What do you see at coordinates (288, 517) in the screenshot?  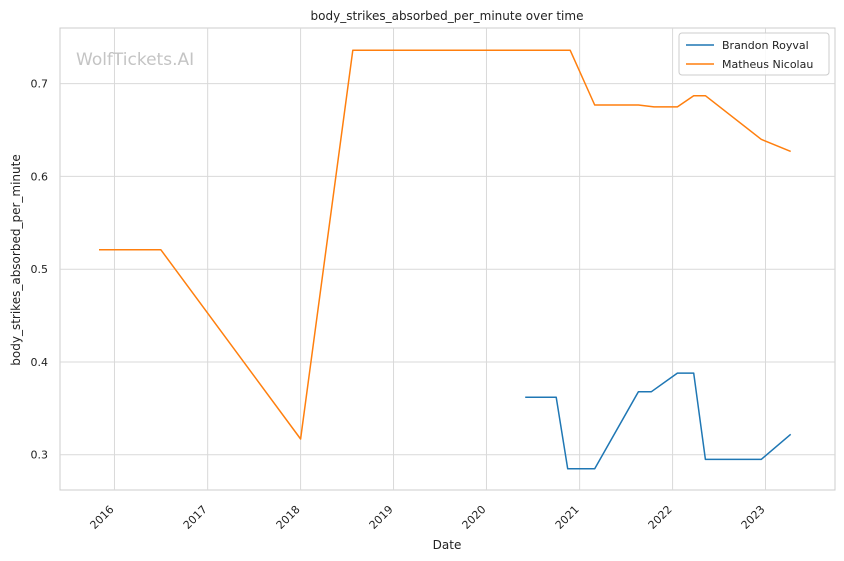 I see `x-tick-label: 2018` at bounding box center [288, 517].